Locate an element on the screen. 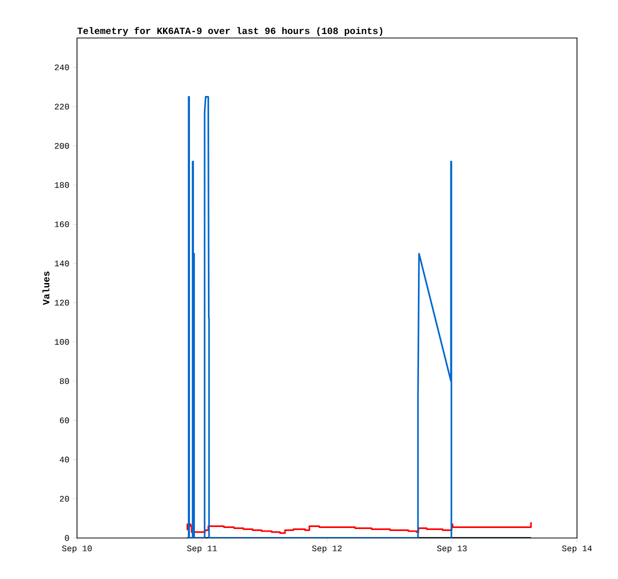 The width and height of the screenshot is (618, 579). y-tick-label: 240 is located at coordinates (61, 67).